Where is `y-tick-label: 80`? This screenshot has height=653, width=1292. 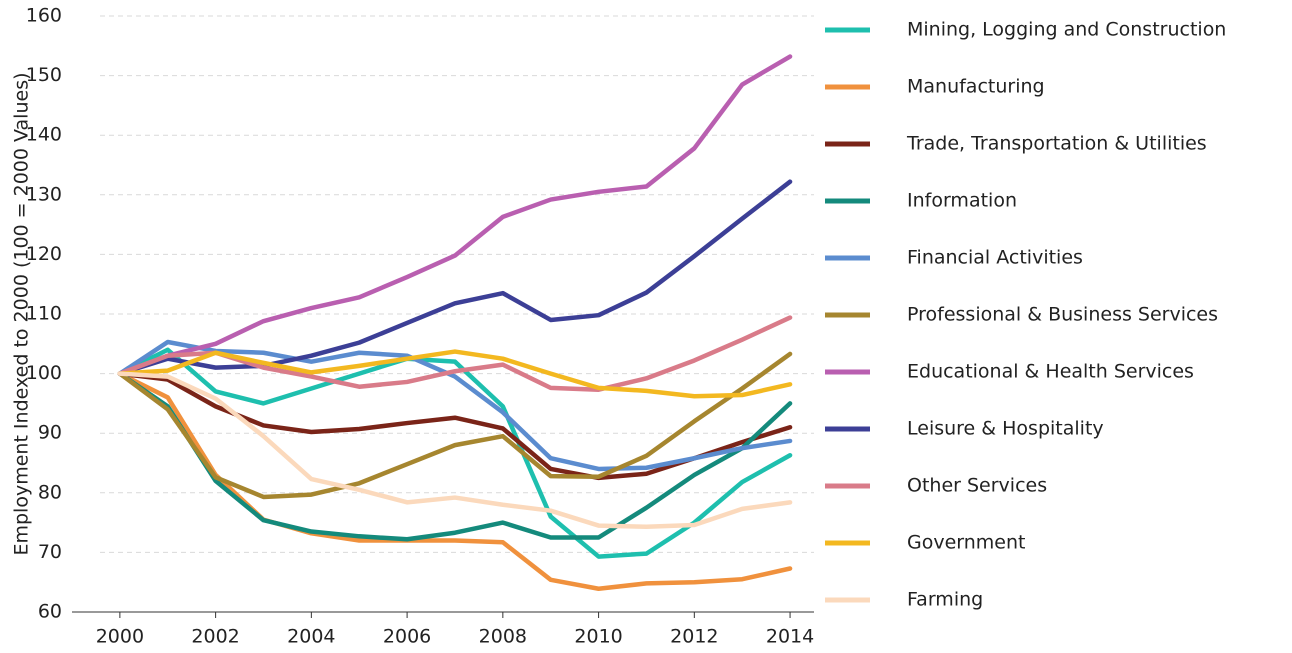
y-tick-label: 80 is located at coordinates (50, 492).